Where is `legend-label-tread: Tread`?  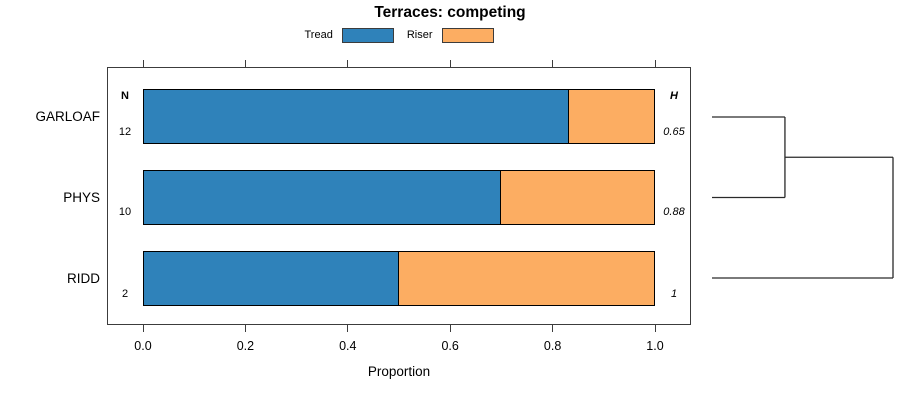
legend-label-tread: Tread is located at coordinates (318, 35).